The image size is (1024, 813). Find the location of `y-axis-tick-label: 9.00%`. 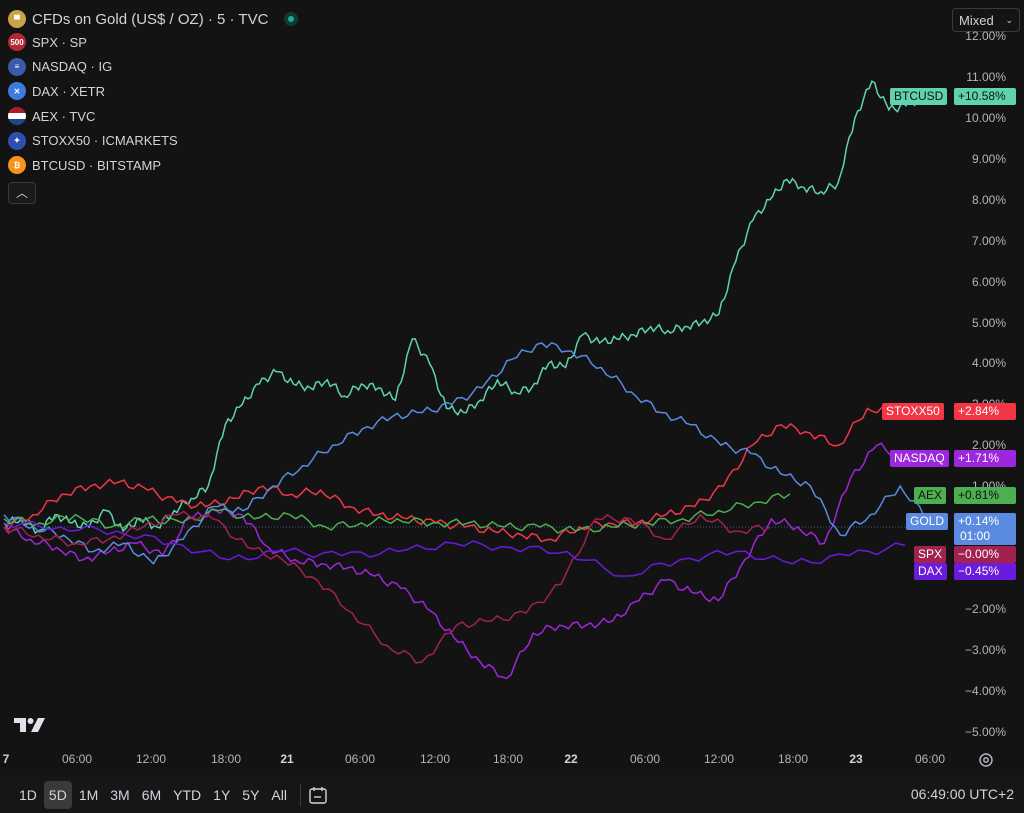

y-axis-tick-label: 9.00% is located at coordinates (988, 158).